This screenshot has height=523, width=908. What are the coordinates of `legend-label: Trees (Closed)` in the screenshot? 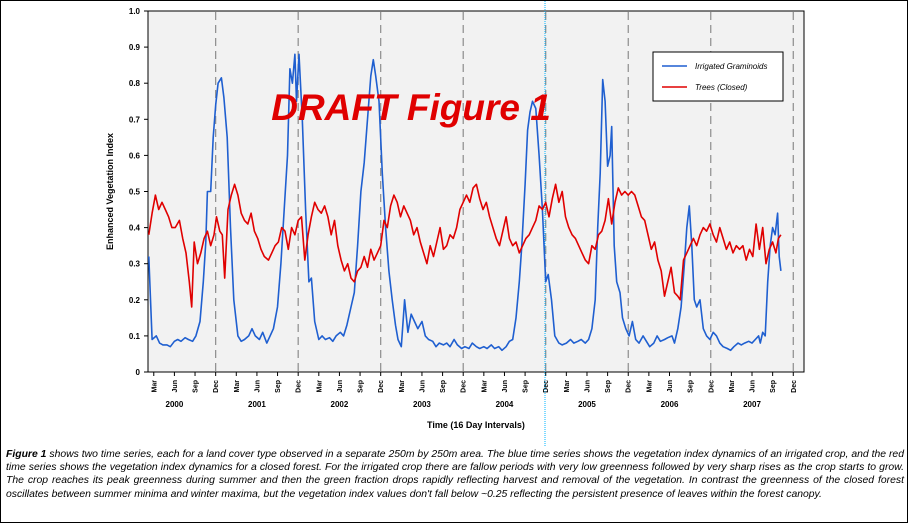 It's located at (721, 87).